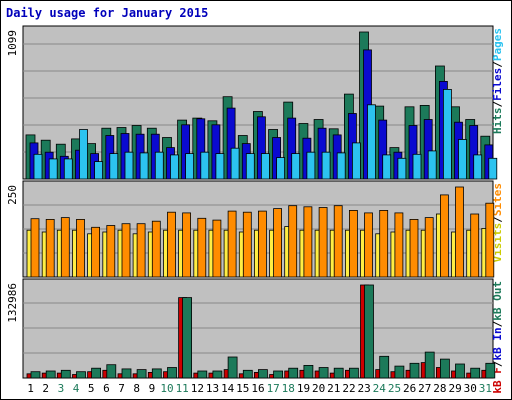 The width and height of the screenshot is (512, 400). I want to click on x-tick-label: 27, so click(424, 388).